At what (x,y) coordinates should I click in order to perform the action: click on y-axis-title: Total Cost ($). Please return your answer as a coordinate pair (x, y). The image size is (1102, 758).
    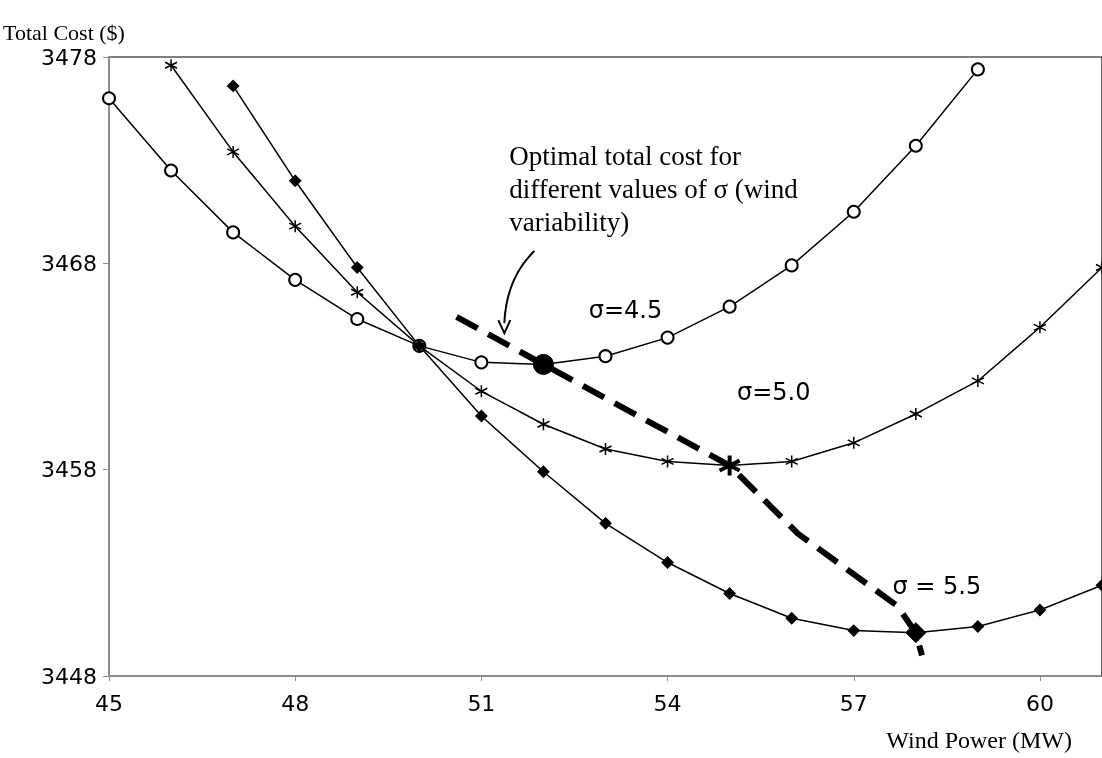
    Looking at the image, I should click on (64, 32).